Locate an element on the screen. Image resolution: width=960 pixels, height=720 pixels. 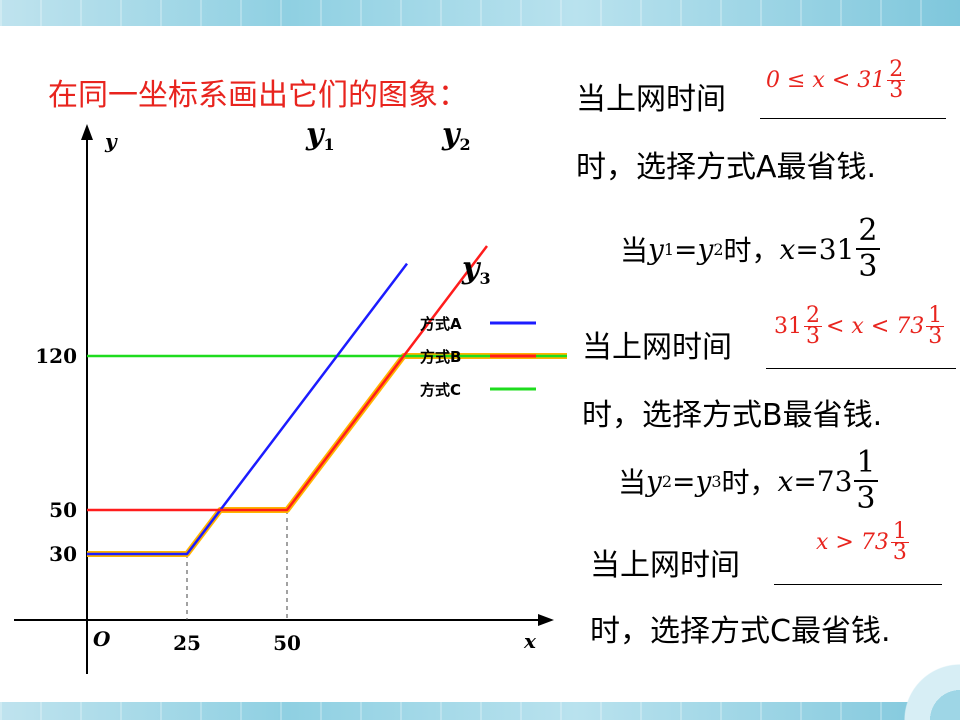
equation-2-mid: 时， is located at coordinates (749, 482).